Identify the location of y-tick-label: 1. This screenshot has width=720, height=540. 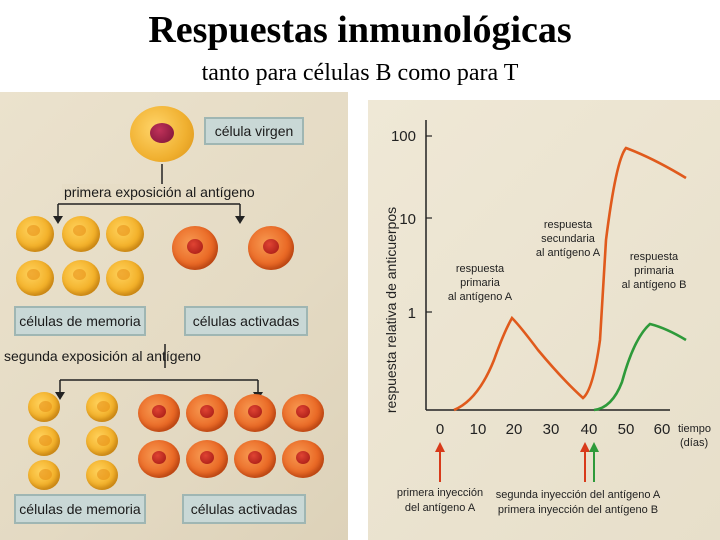
(412, 313).